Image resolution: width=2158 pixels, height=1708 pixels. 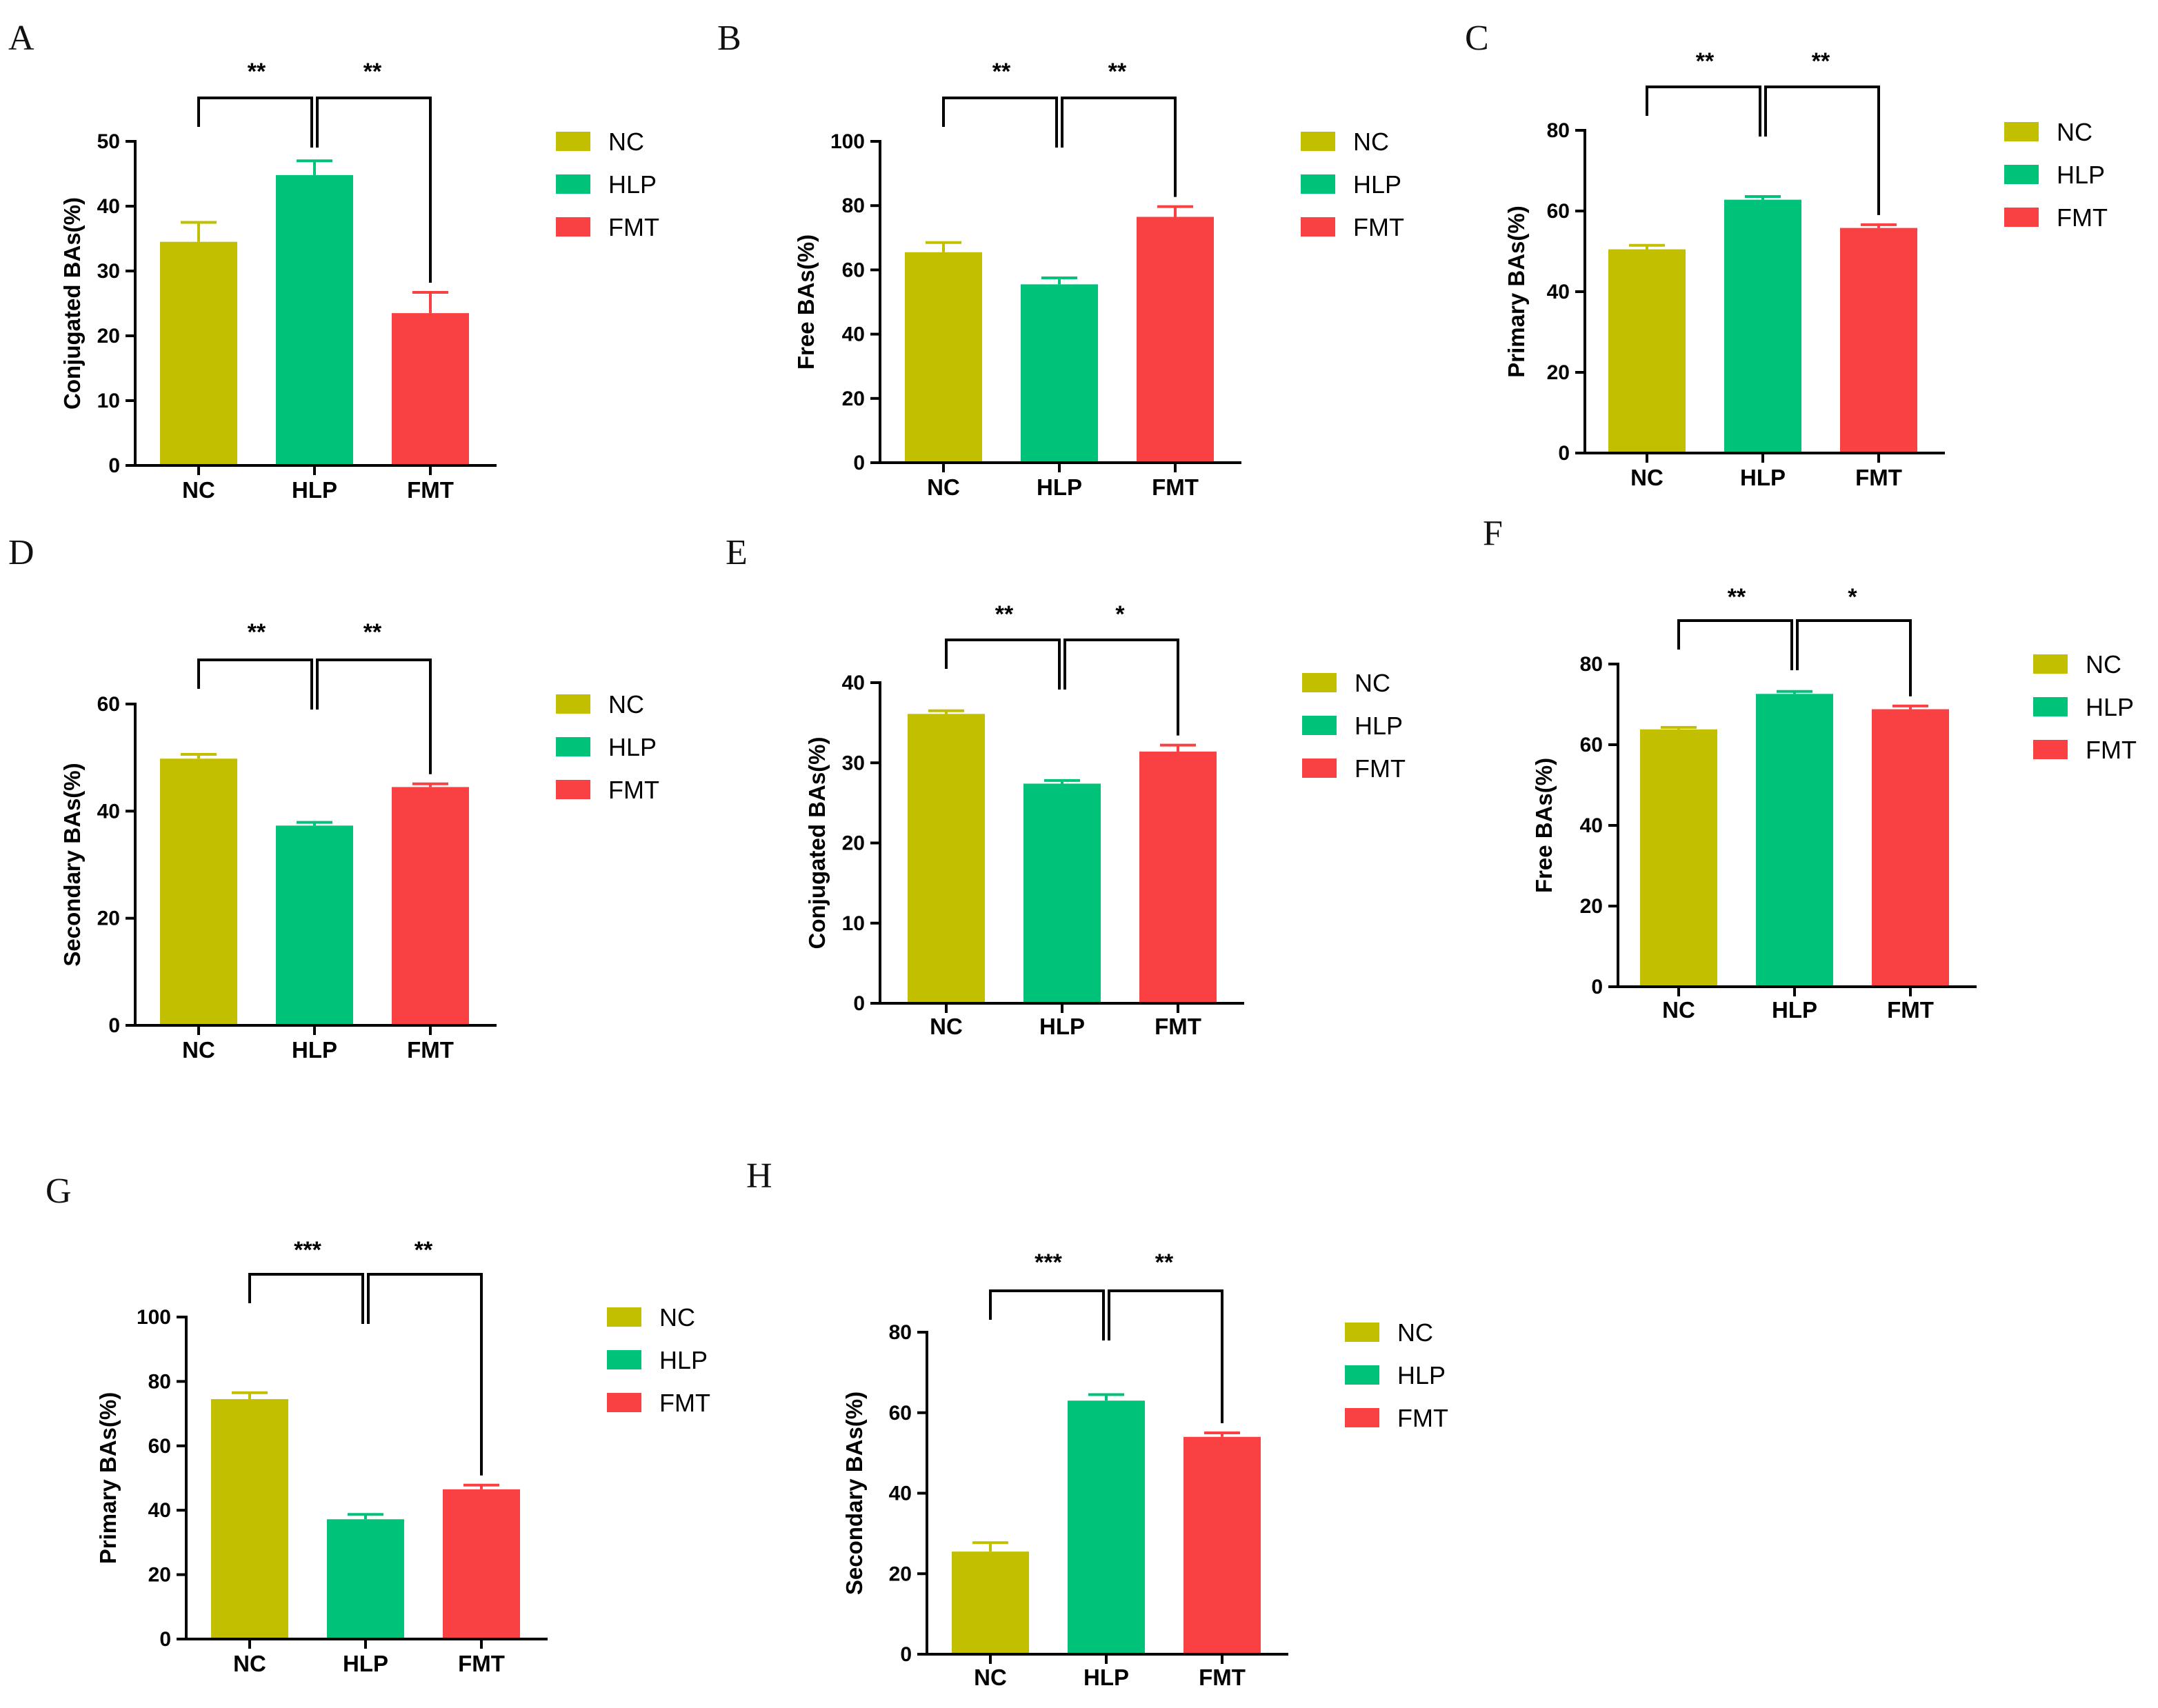 What do you see at coordinates (21, 552) in the screenshot?
I see `panel-letter: D` at bounding box center [21, 552].